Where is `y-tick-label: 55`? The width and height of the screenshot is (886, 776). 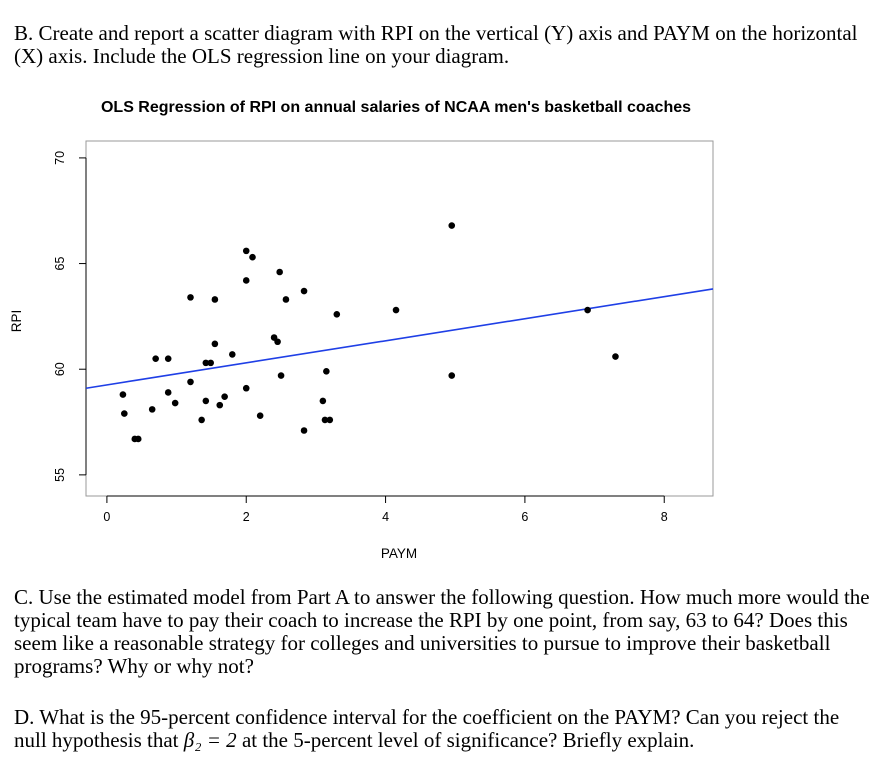 y-tick-label: 55 is located at coordinates (60, 475).